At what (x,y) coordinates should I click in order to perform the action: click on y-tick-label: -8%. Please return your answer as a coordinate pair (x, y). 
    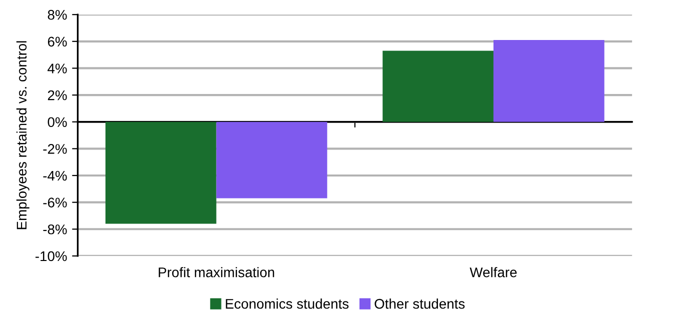
    Looking at the image, I should click on (55, 229).